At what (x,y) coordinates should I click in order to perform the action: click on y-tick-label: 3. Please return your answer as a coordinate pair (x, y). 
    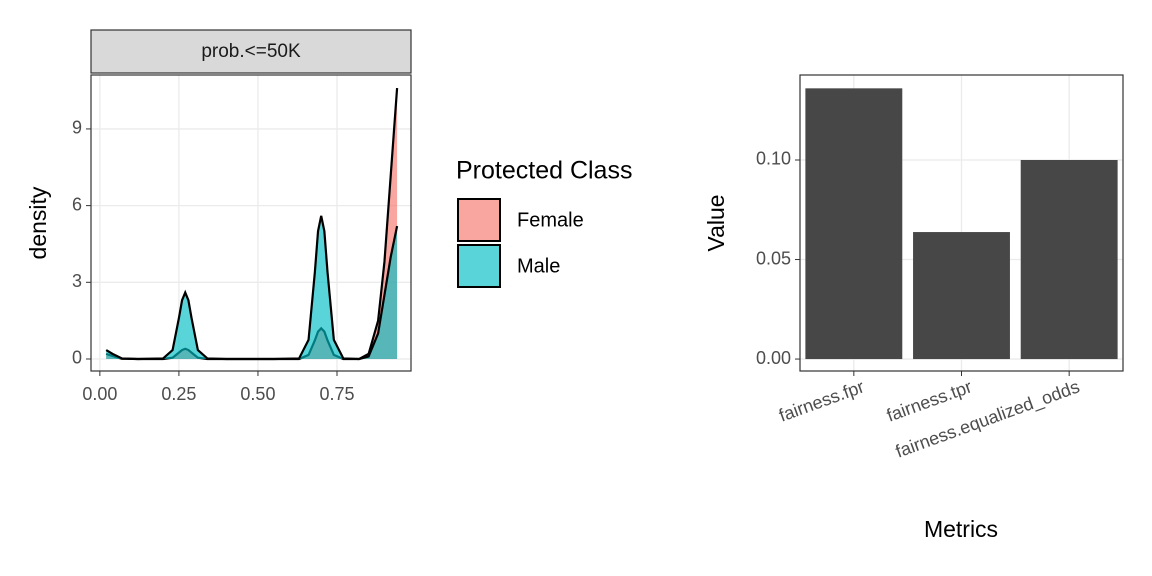
    Looking at the image, I should click on (77, 281).